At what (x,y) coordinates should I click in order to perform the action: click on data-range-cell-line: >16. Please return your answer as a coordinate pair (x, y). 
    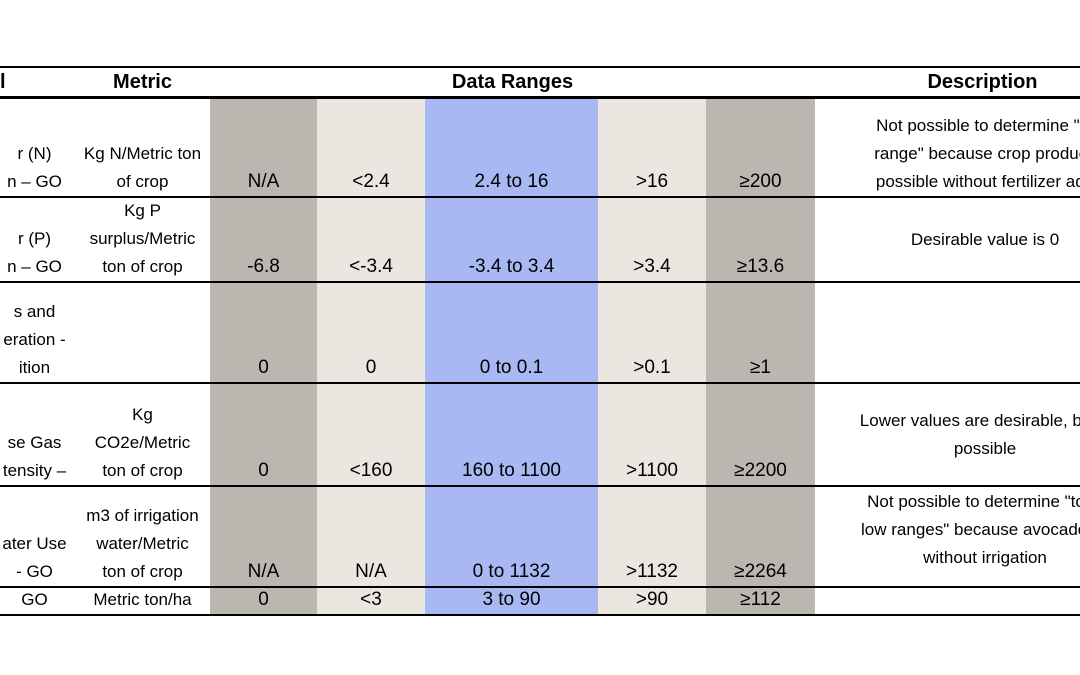
    Looking at the image, I should click on (652, 181).